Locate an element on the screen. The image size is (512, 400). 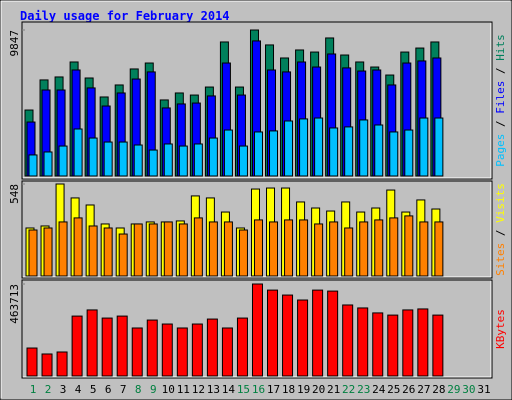
legend-entry: KBytes is located at coordinates (500, 329).